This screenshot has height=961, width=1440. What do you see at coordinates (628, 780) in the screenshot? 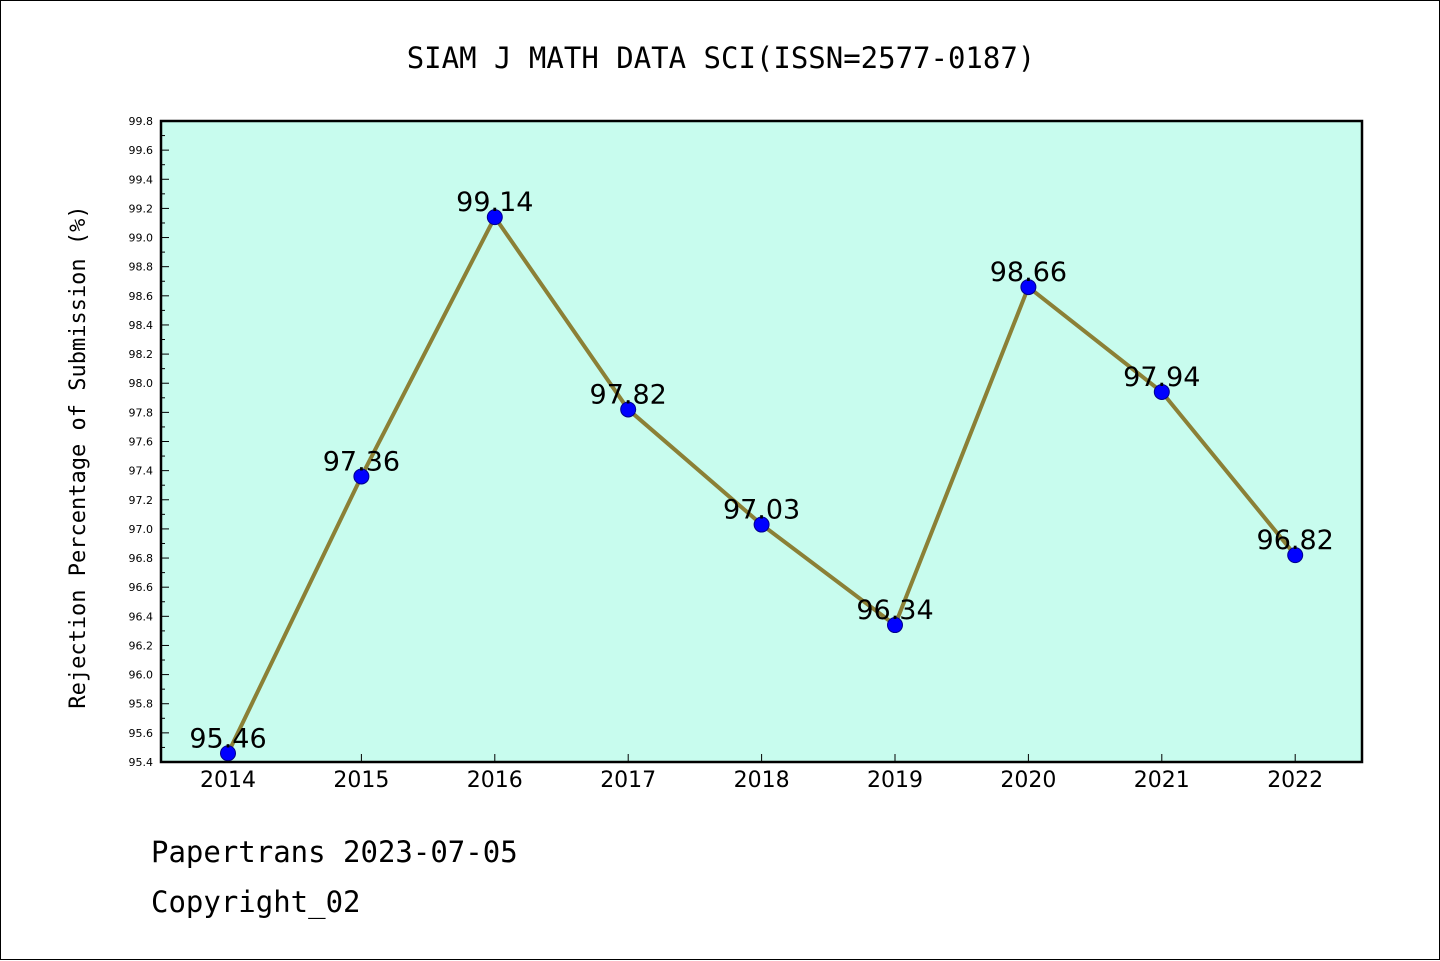
I see `x-tick-label: 2017` at bounding box center [628, 780].